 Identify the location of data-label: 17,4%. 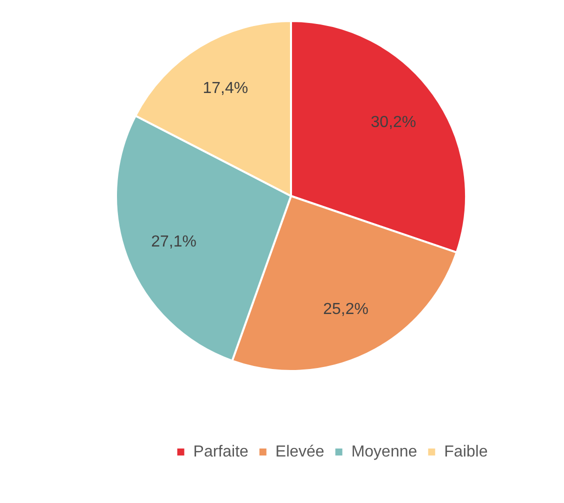
(225, 88).